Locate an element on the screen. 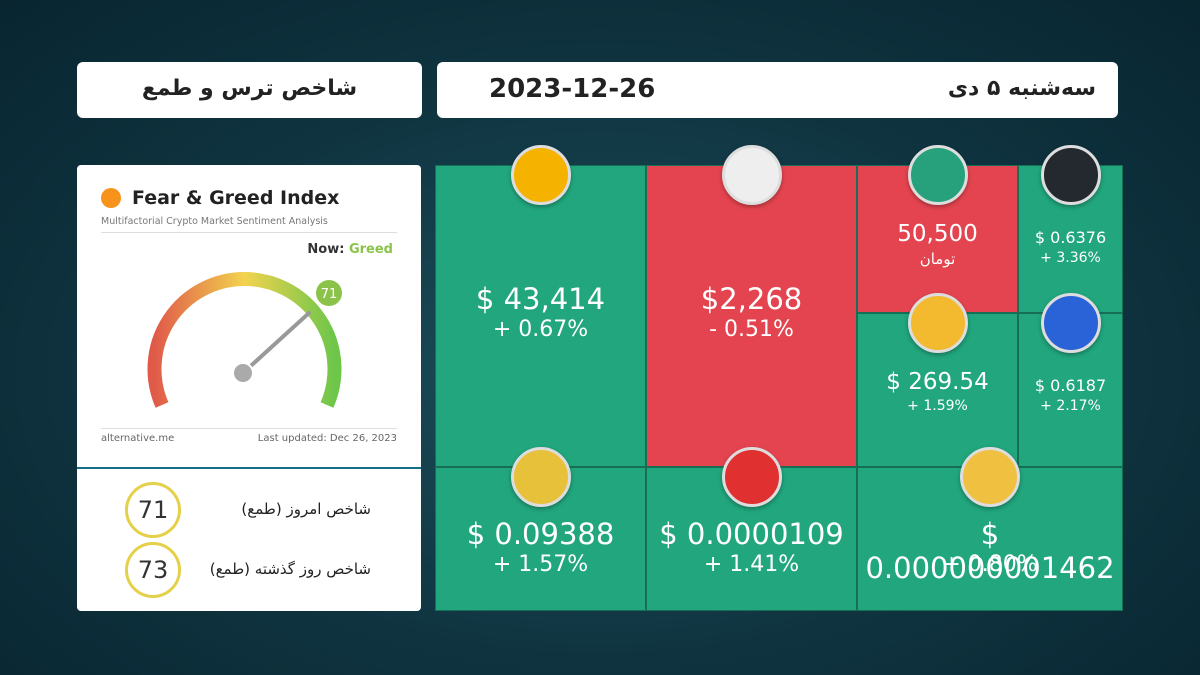 Image resolution: width=1200 pixels, height=675 pixels. value-badge is located at coordinates (329, 293).